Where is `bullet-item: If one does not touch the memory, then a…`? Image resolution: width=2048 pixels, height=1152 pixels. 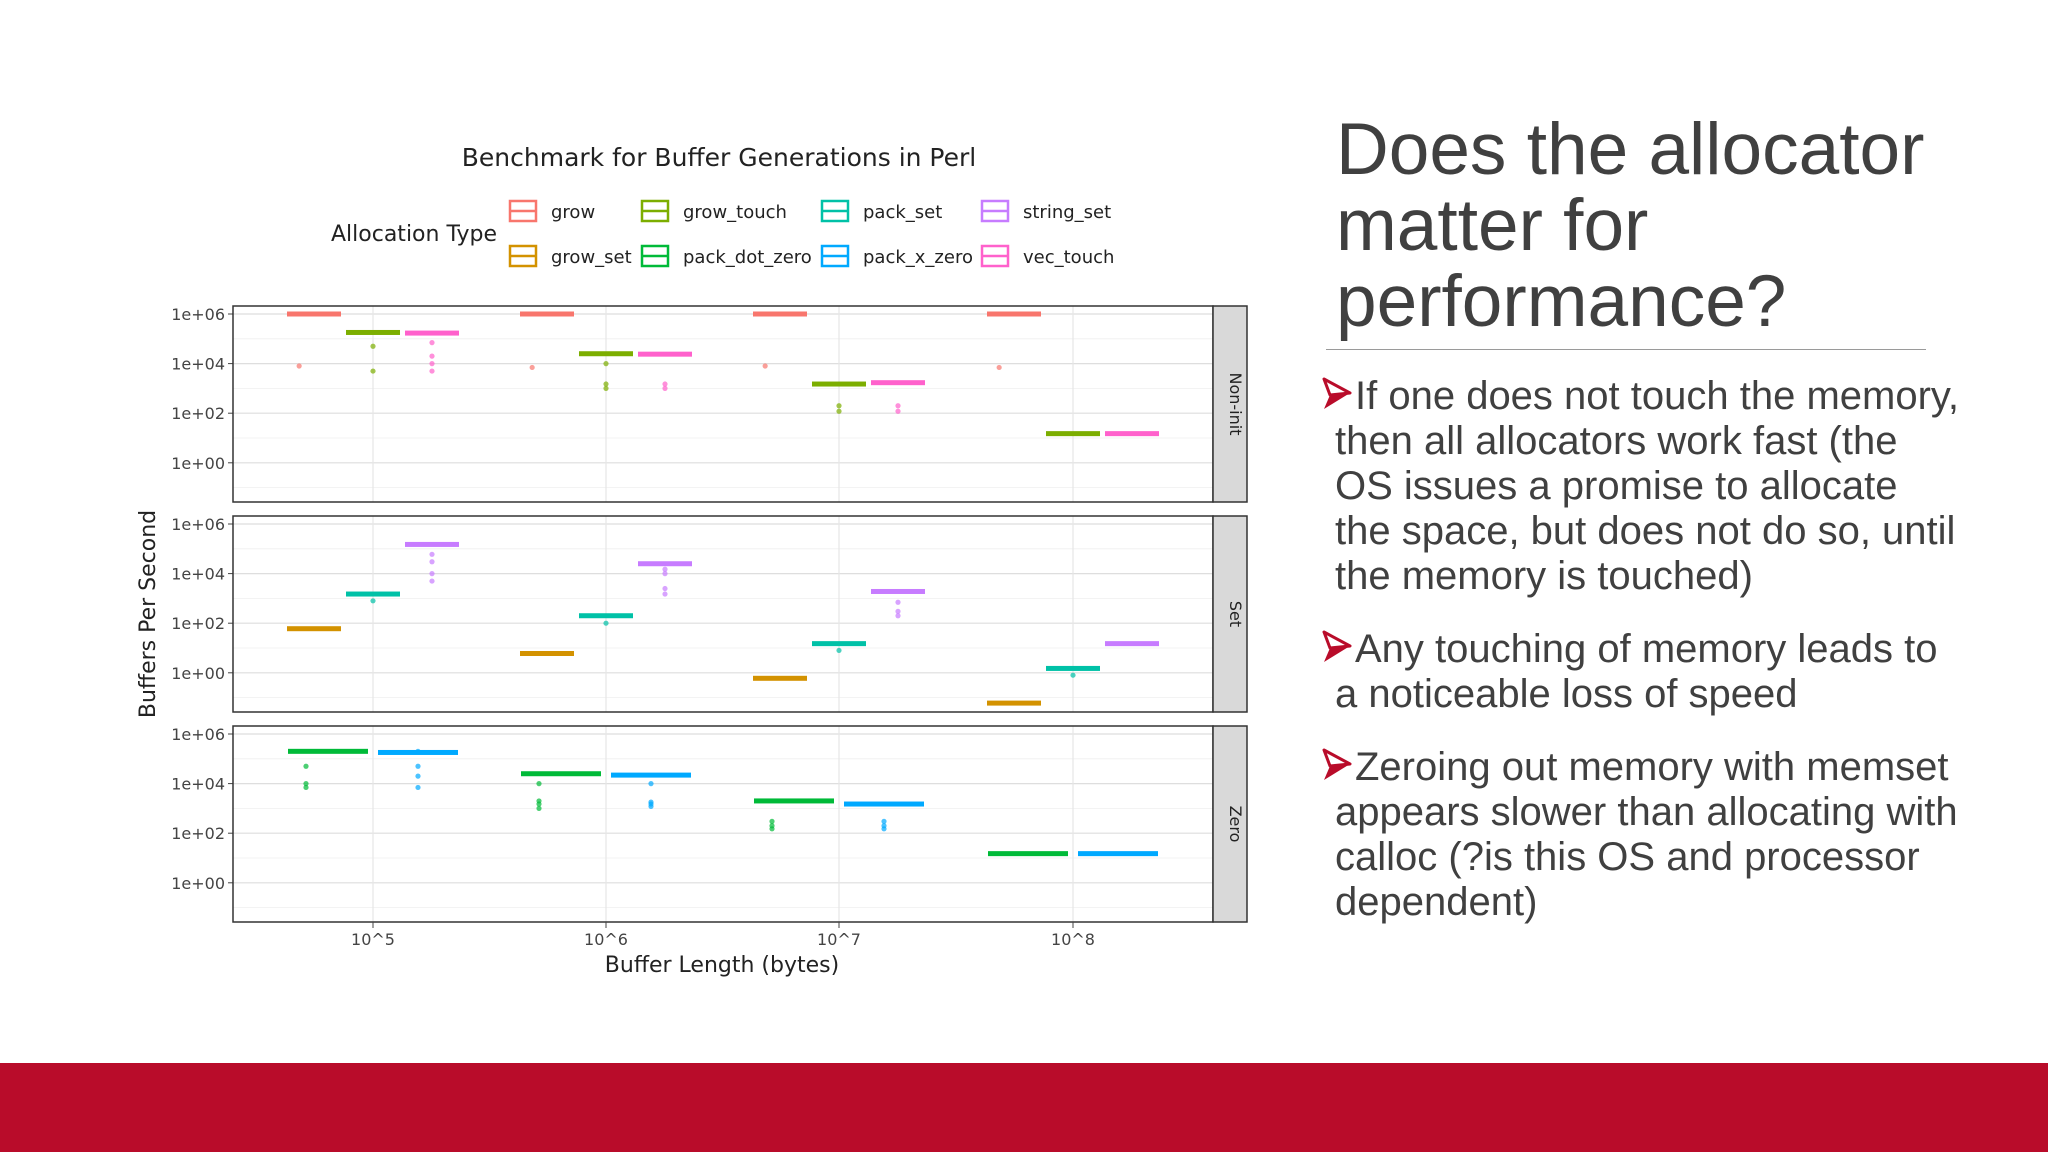 bullet-item: If one does not touch the memory, then a… is located at coordinates (1642, 486).